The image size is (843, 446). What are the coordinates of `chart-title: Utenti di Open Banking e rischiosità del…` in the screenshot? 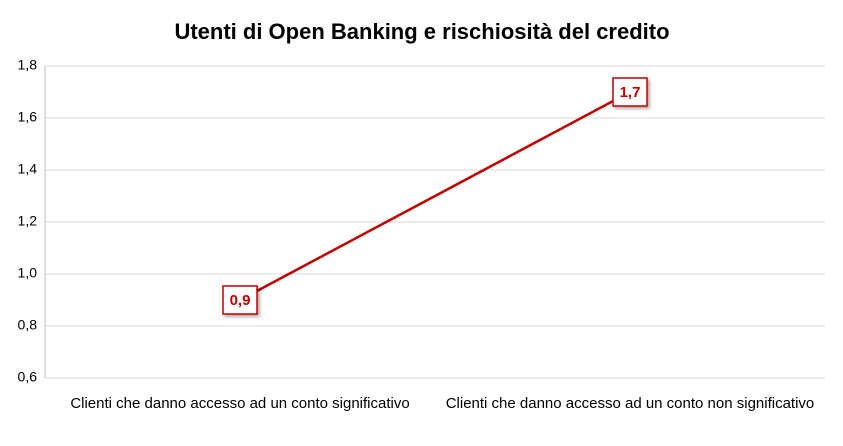 It's located at (421, 31).